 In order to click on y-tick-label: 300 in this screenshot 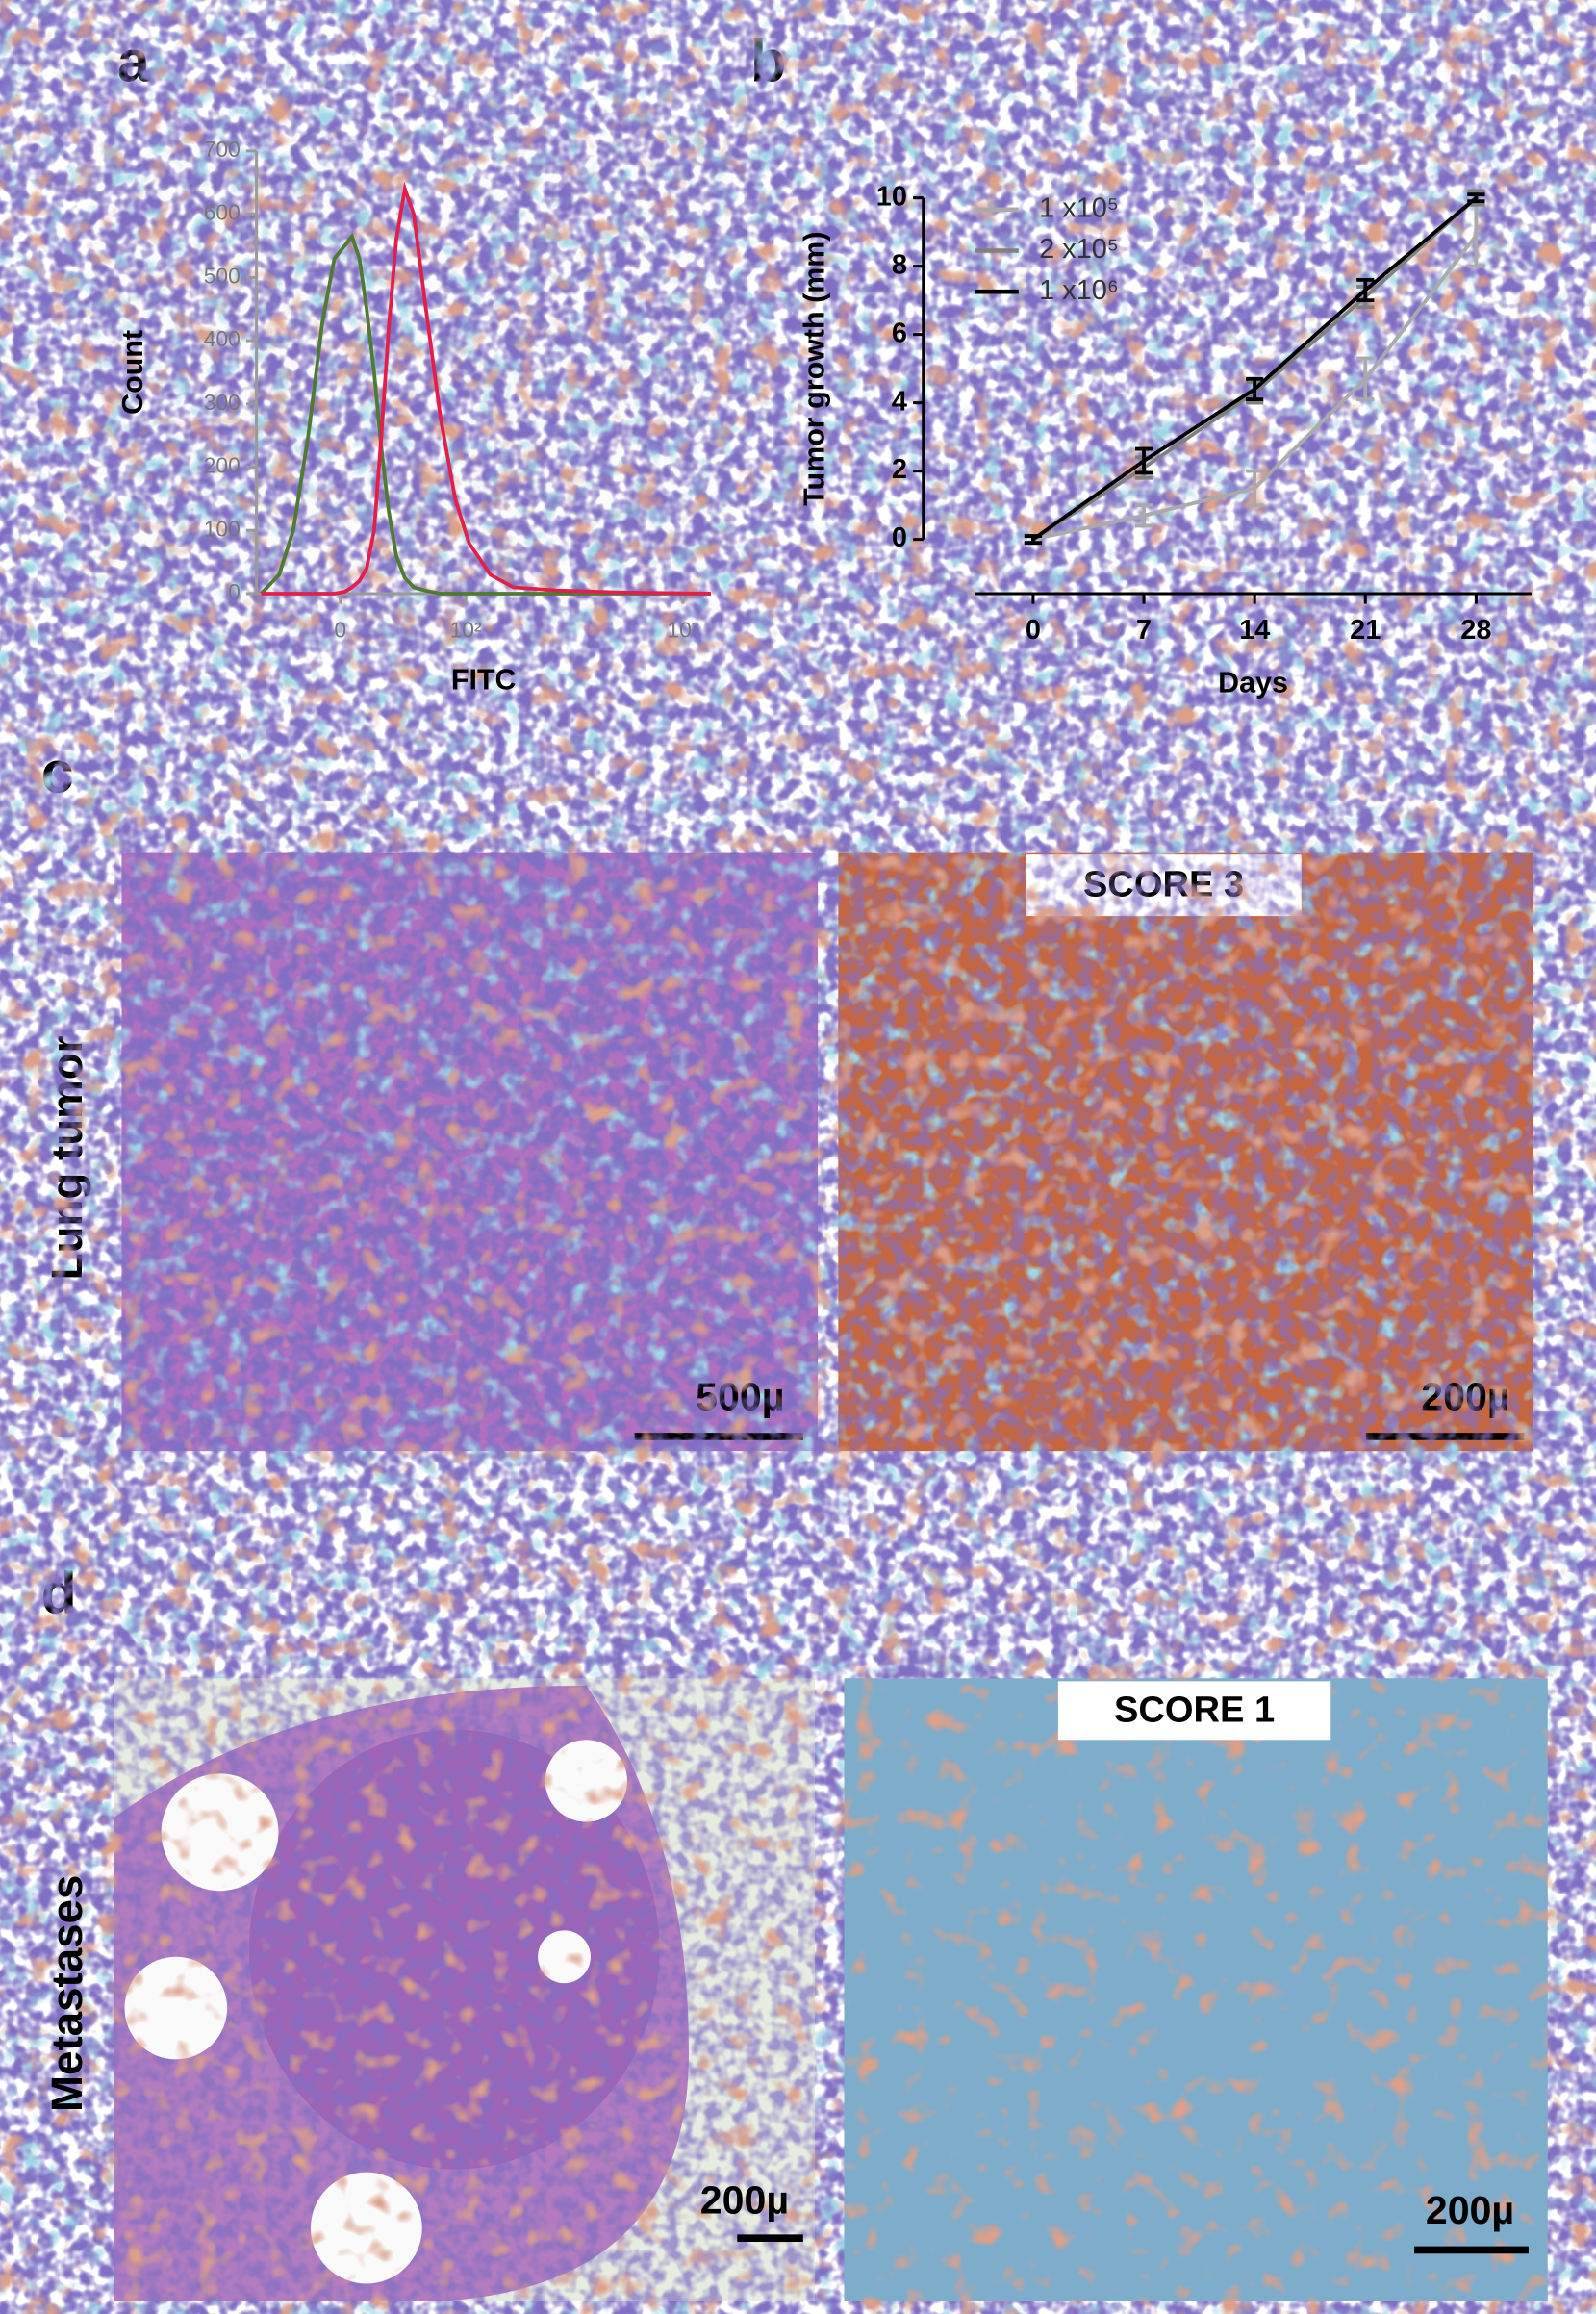, I will do `click(222, 402)`.